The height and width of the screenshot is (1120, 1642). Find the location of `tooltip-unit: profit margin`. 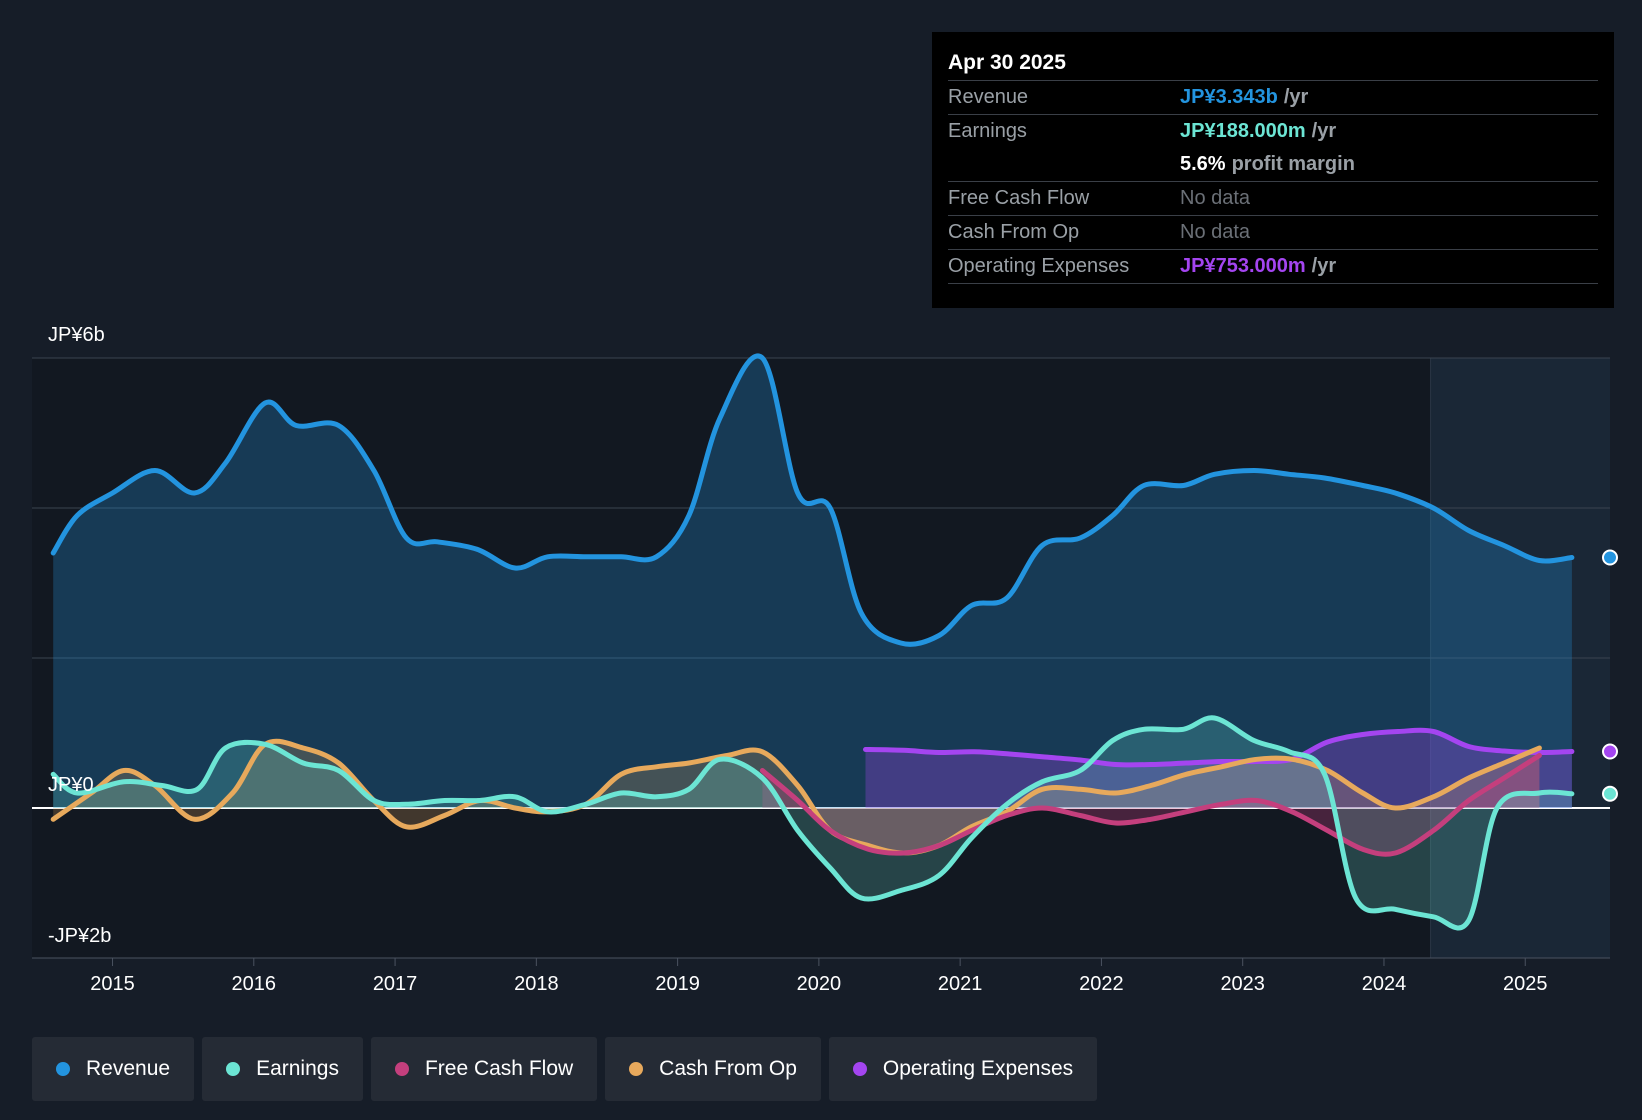

tooltip-unit: profit margin is located at coordinates (1293, 164).